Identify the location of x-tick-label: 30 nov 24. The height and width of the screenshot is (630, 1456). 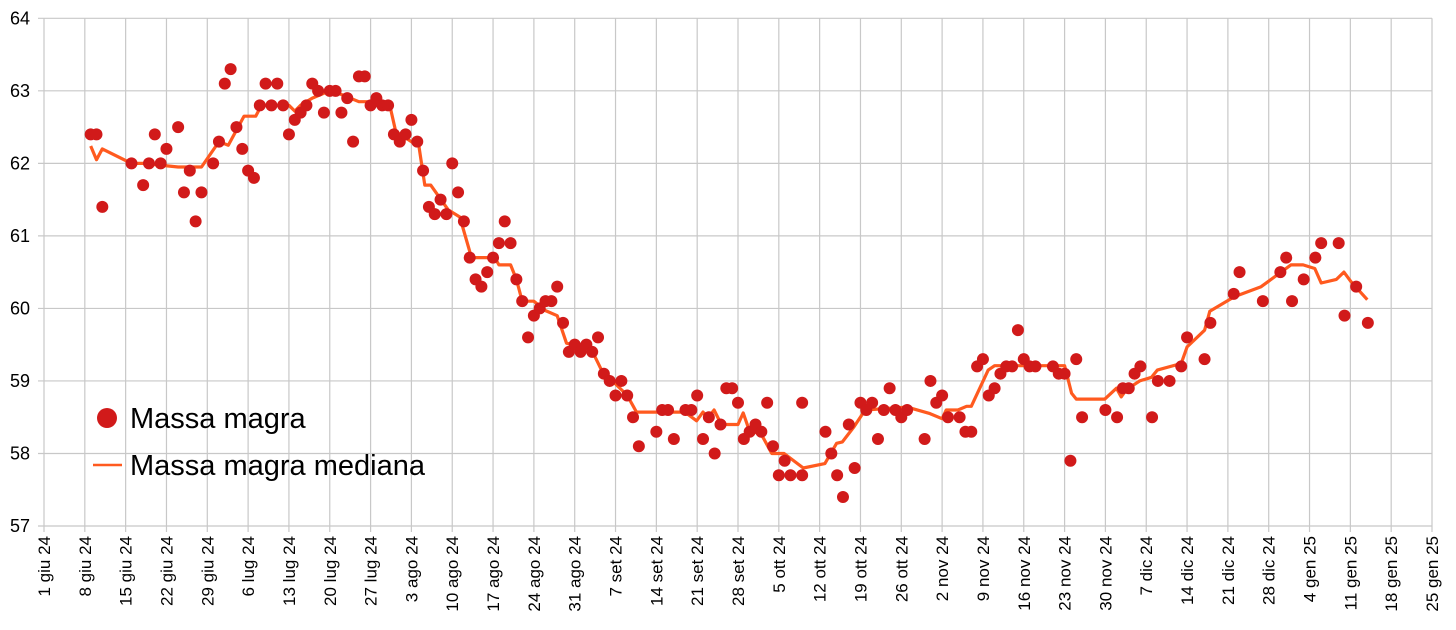
(1105, 573).